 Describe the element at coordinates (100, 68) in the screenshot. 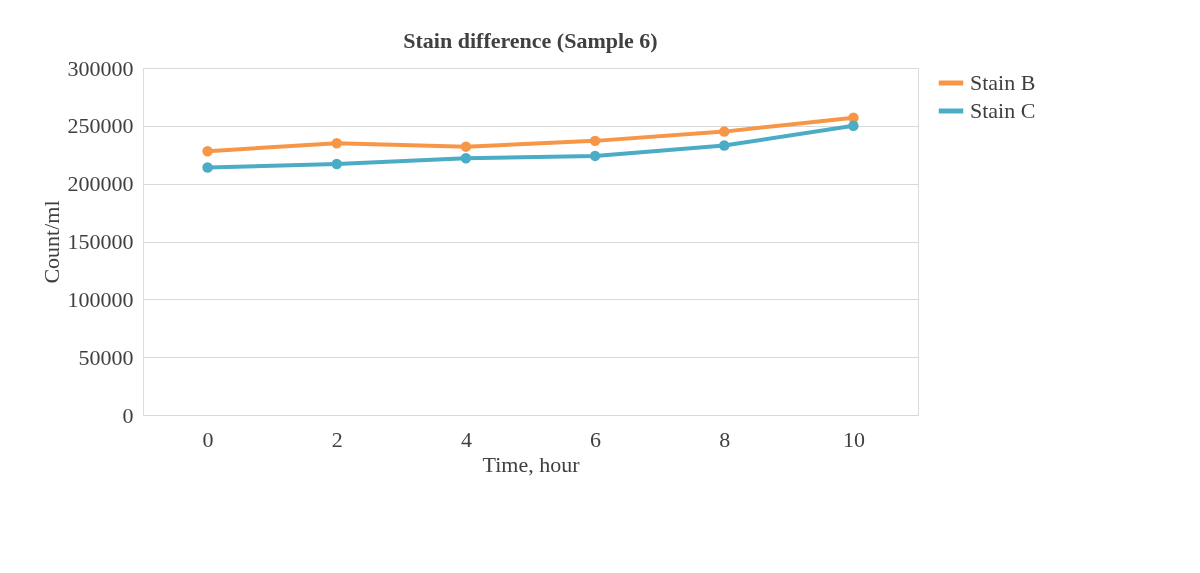

I see `y-tick-label: 300000` at that location.